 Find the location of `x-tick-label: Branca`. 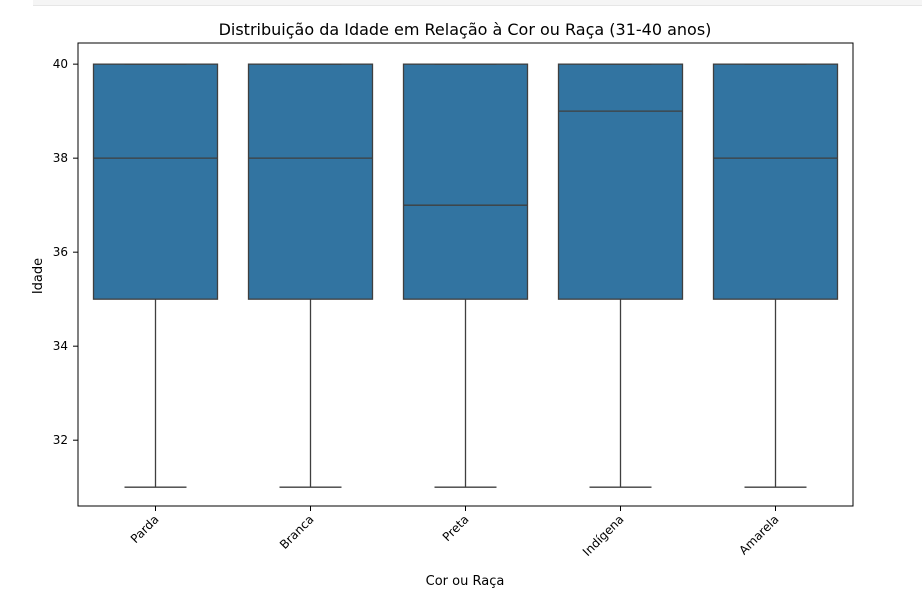

x-tick-label: Branca is located at coordinates (297, 532).